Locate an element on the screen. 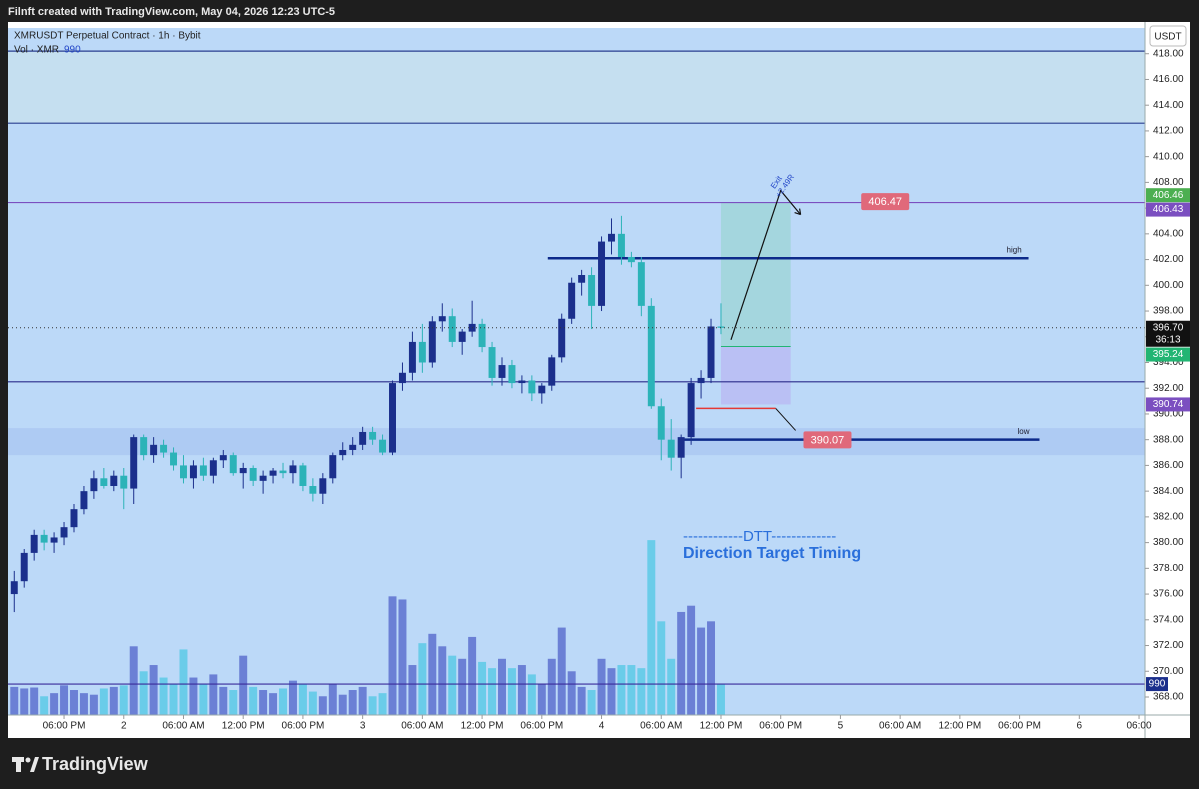 The width and height of the screenshot is (1199, 789). price-tag-label: 395.24 is located at coordinates (1168, 354).